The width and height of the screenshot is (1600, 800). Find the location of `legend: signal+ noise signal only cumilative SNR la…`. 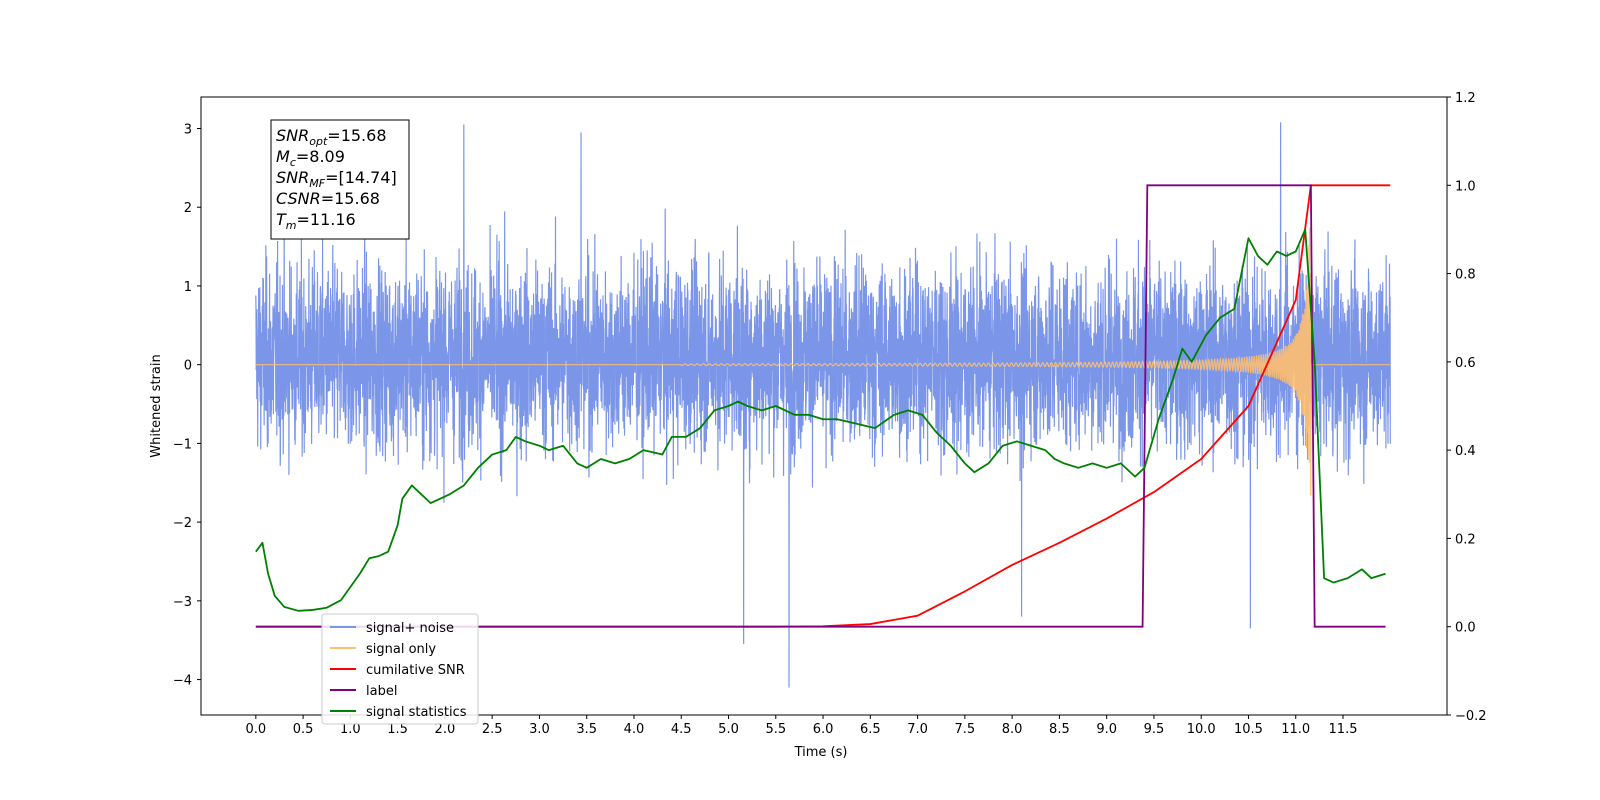

legend: signal+ noise signal only cumilative SNR la… is located at coordinates (400, 669).